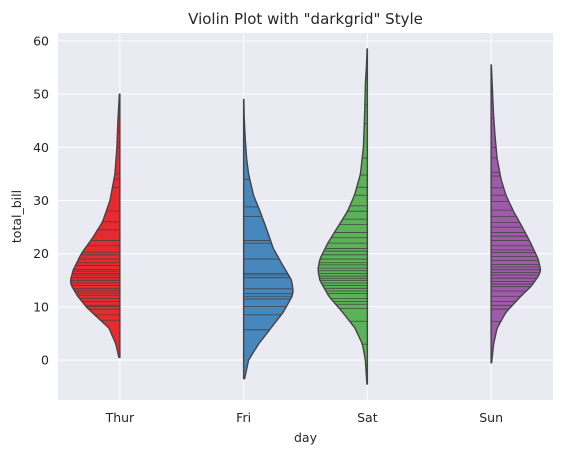 The image size is (563, 455). Describe the element at coordinates (41, 94) in the screenshot. I see `y-tick-label: 50` at that location.